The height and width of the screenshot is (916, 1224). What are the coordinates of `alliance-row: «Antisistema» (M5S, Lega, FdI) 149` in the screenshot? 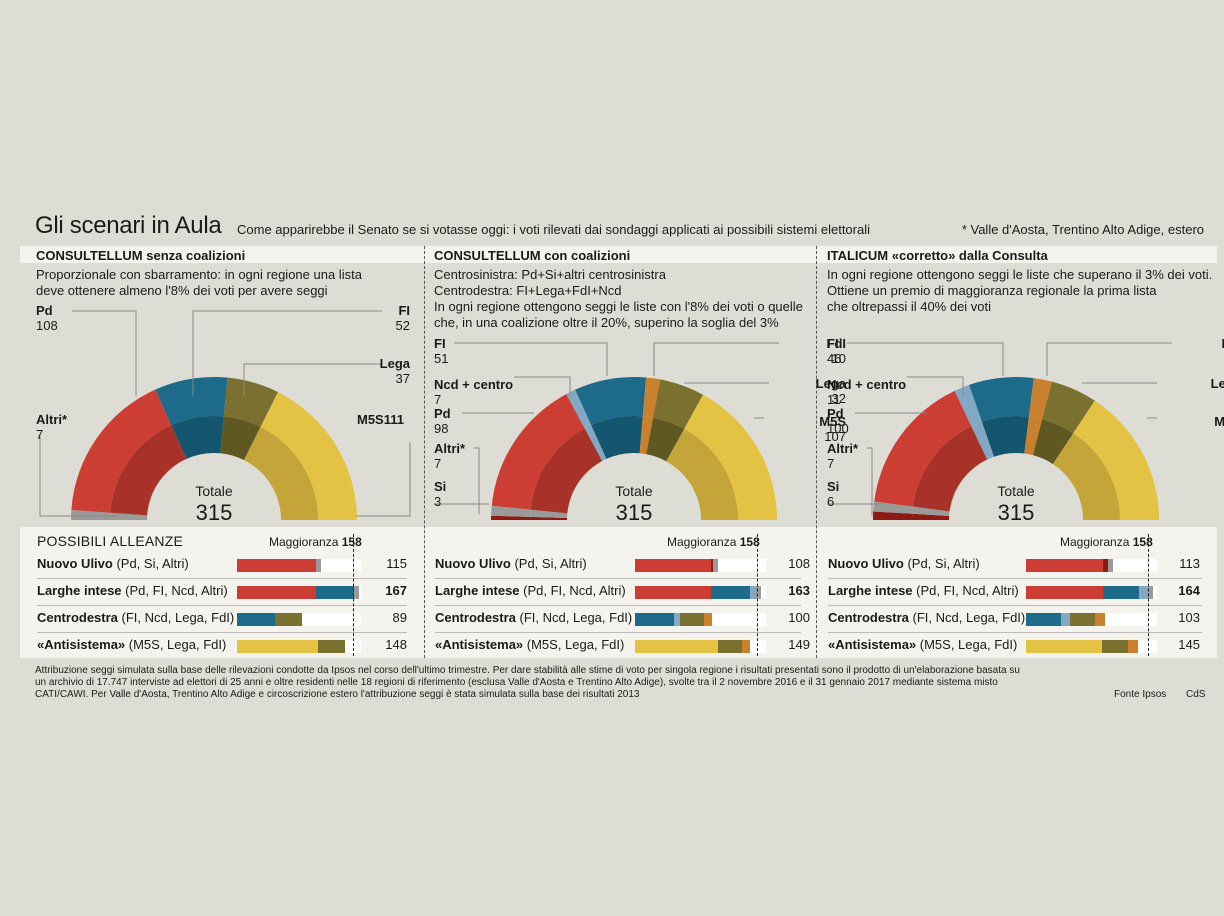 It's located at (622, 650).